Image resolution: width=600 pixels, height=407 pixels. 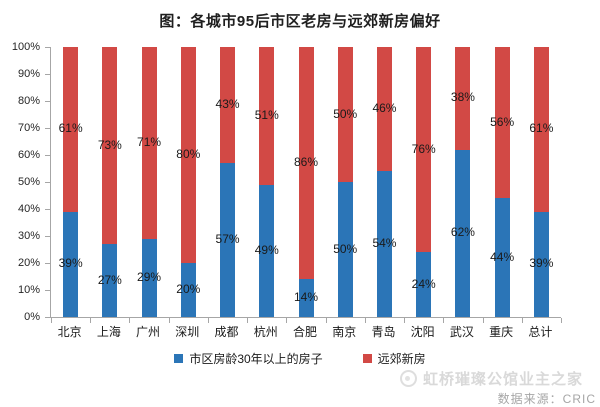 What do you see at coordinates (546, 399) in the screenshot?
I see `data-source-text: 数据来源：CRIC` at bounding box center [546, 399].